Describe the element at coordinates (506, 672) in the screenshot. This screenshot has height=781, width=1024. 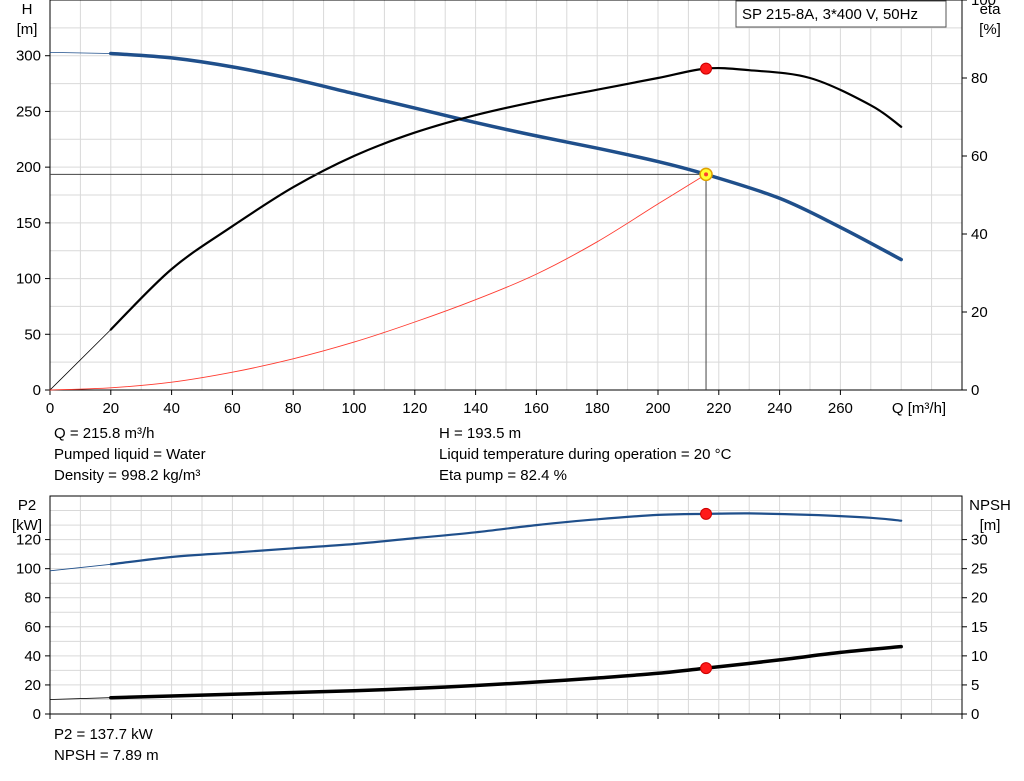
I see `lower-series-npsh` at that location.